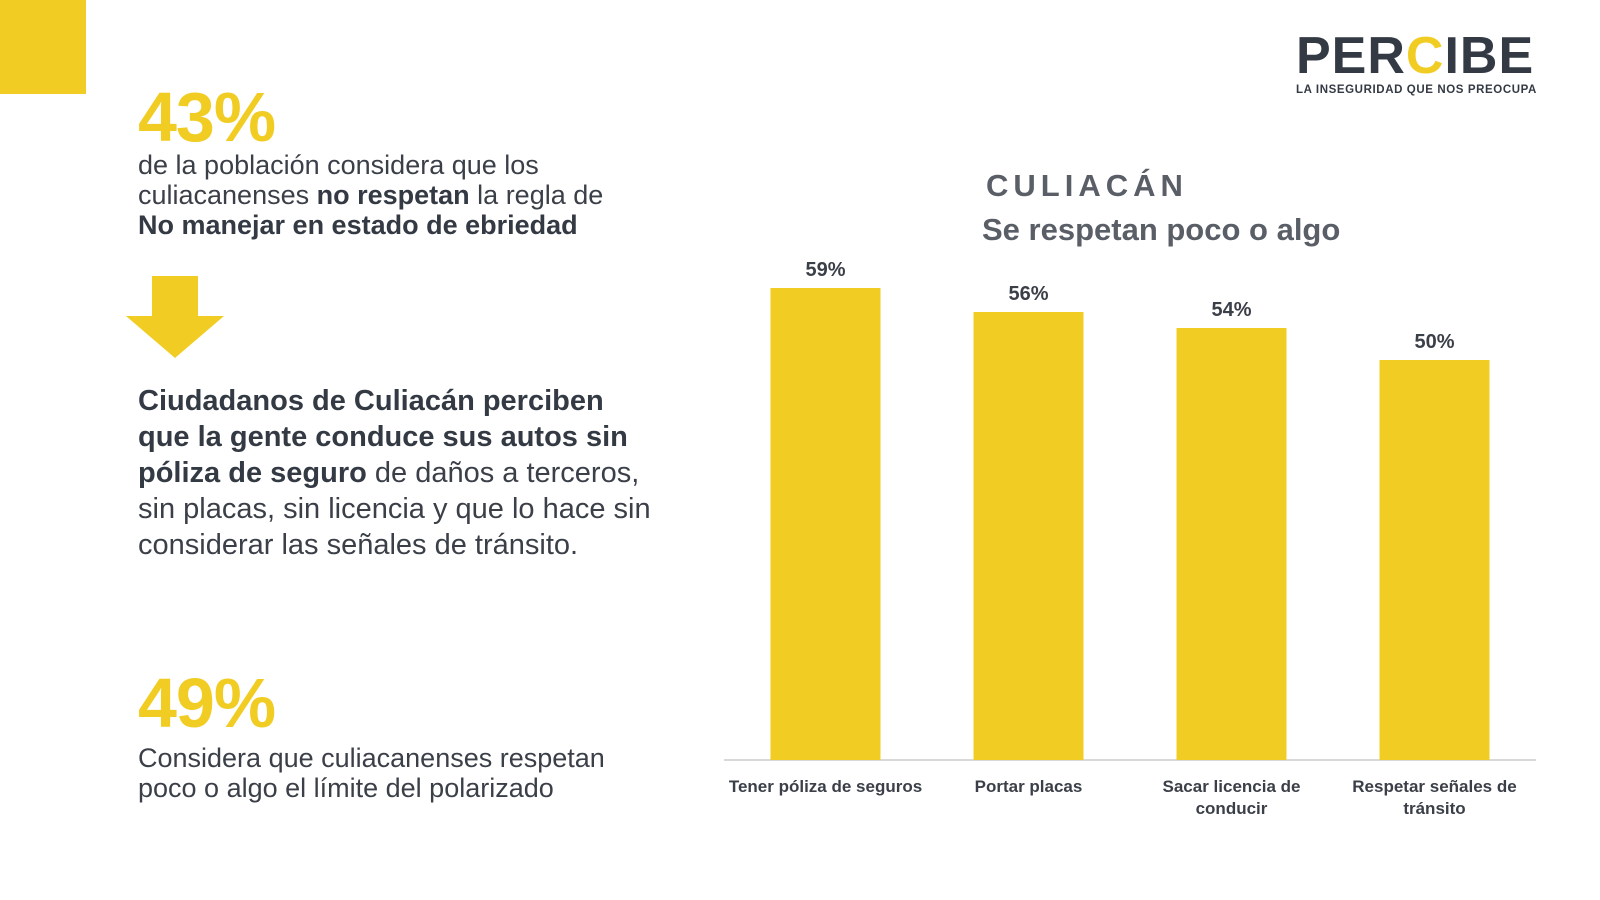  What do you see at coordinates (1434, 342) in the screenshot?
I see `bar-value-label: 50%` at bounding box center [1434, 342].